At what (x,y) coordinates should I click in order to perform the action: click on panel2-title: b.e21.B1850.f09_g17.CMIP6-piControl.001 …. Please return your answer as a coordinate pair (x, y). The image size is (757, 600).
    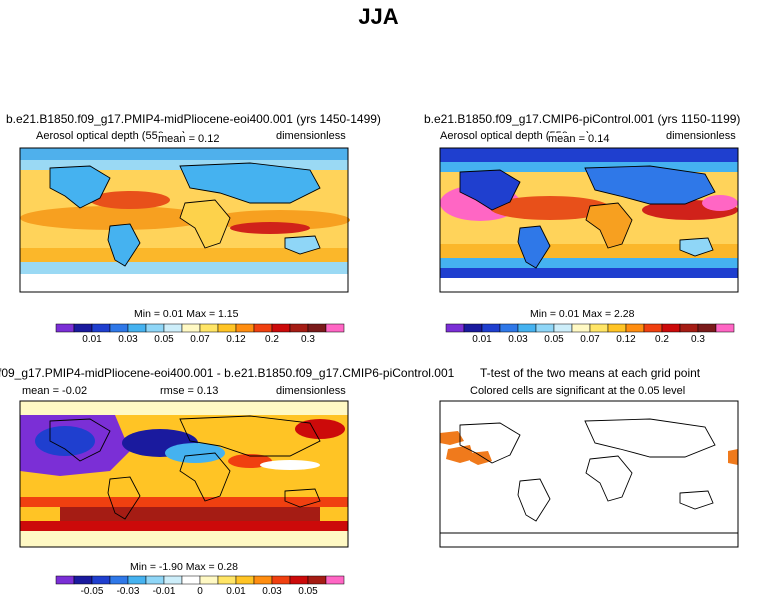
    Looking at the image, I should click on (582, 119).